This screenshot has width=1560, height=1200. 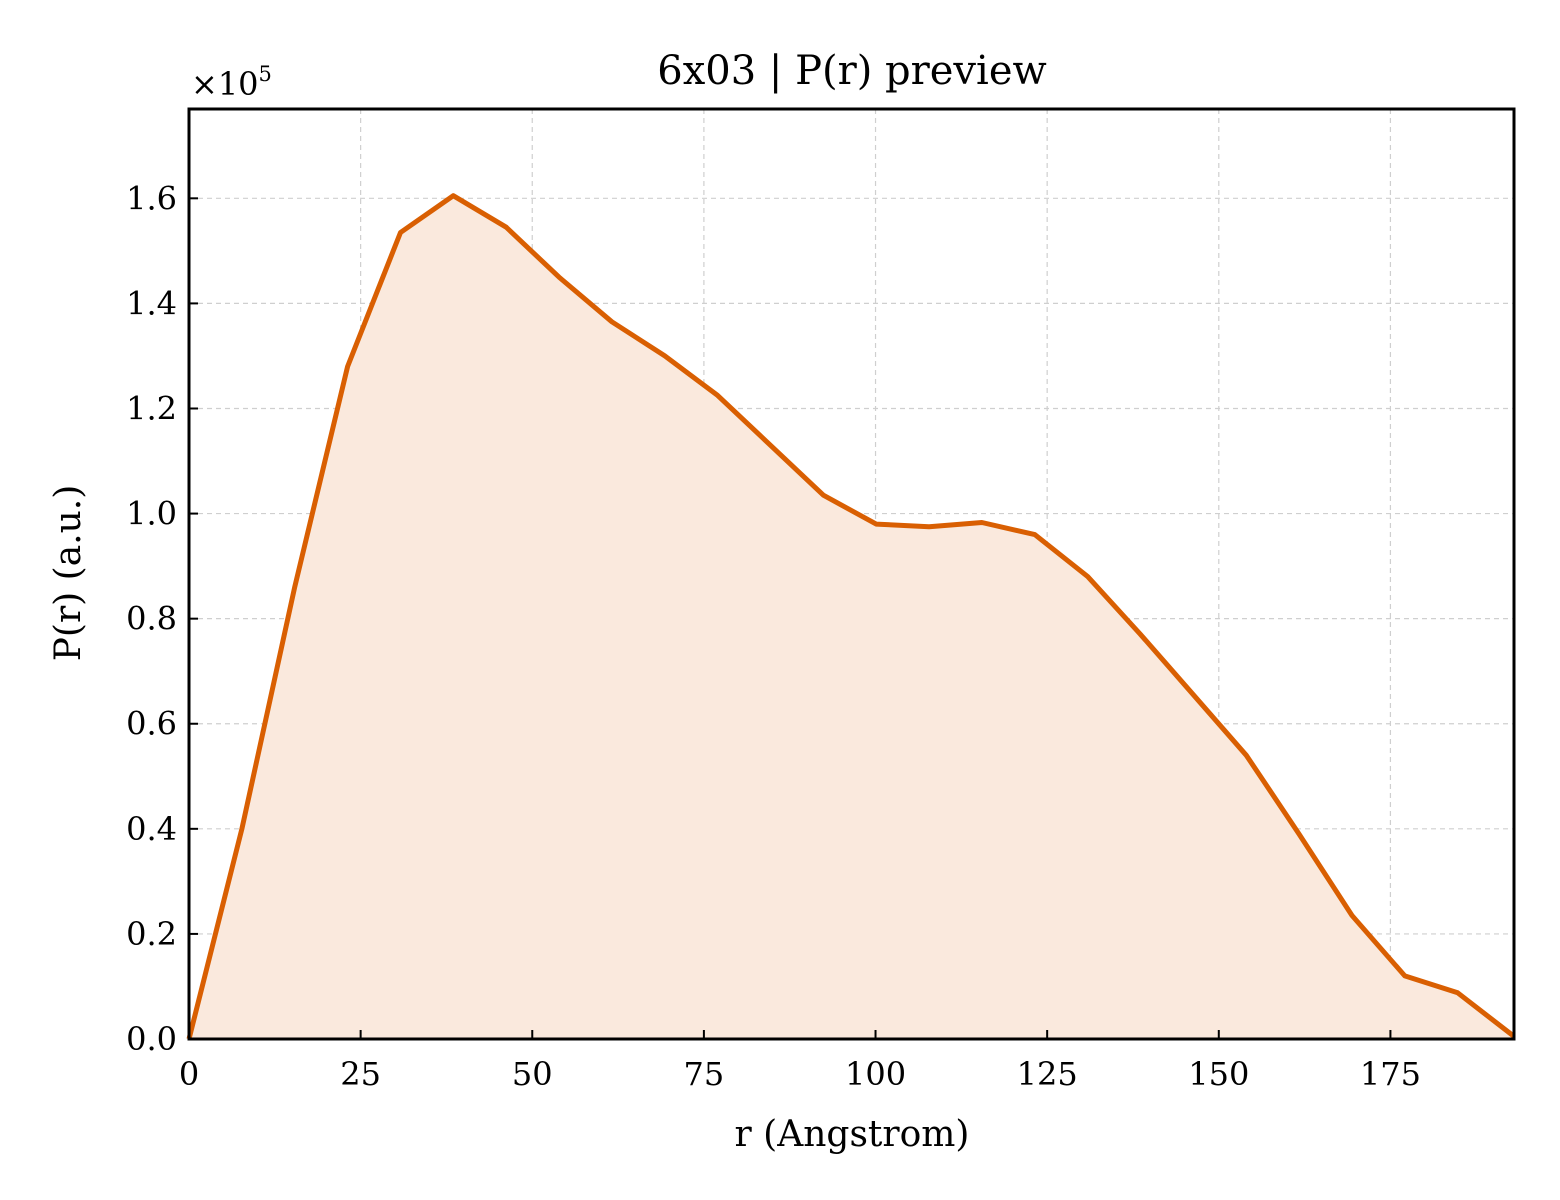 I want to click on y-tick-label: 1.6, so click(x=151, y=198).